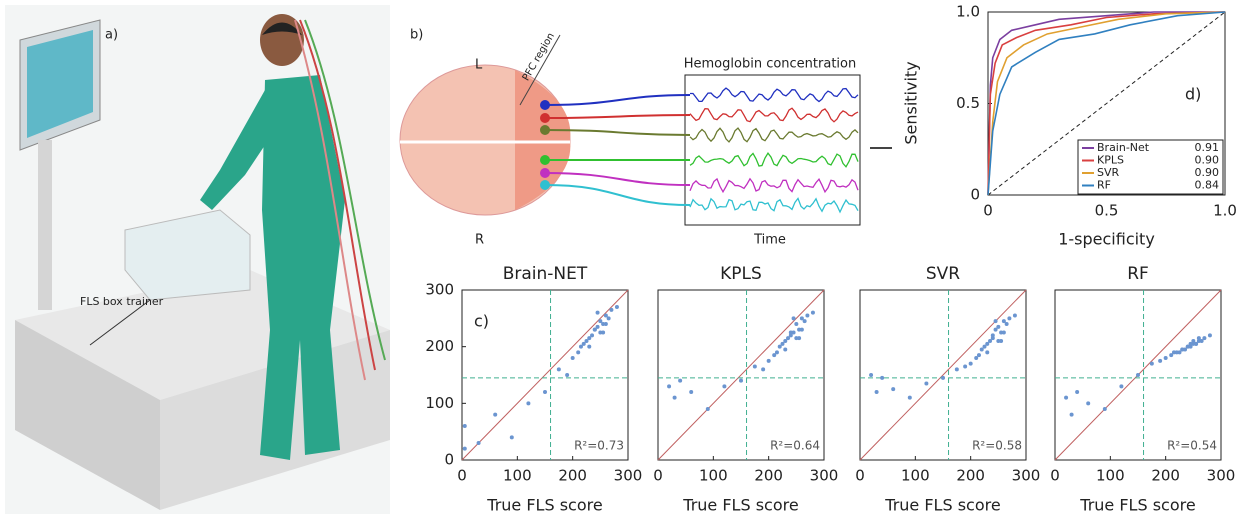  What do you see at coordinates (1207, 185) in the screenshot?
I see `legend-auc: 0.84` at bounding box center [1207, 185].